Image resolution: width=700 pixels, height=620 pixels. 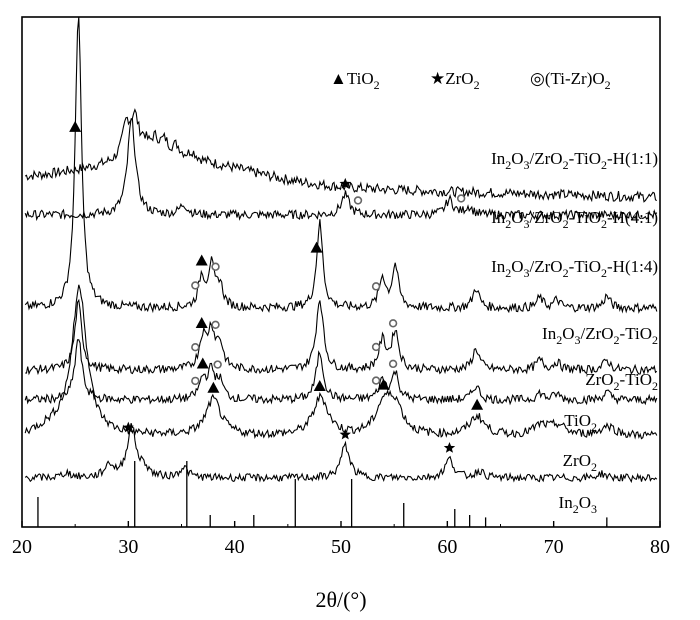 What do you see at coordinates (600, 335) in the screenshot?
I see `series-label: In2O3/ZrO2-TiO2` at bounding box center [600, 335].